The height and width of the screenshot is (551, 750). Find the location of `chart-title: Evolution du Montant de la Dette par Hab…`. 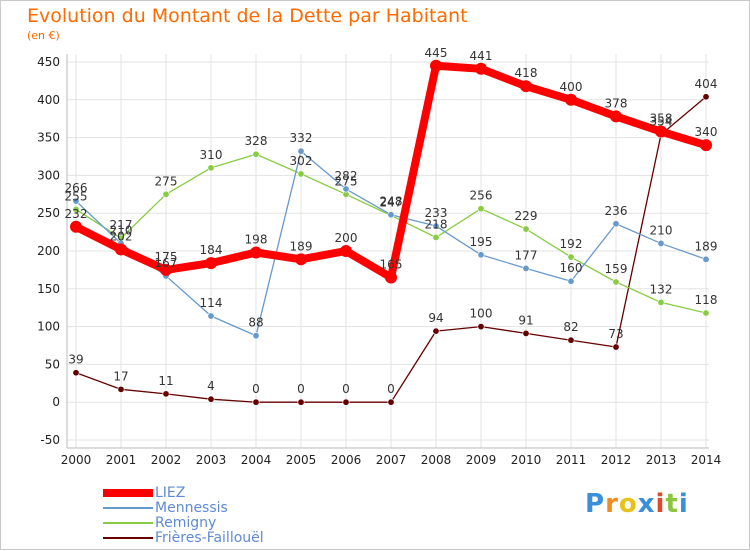

chart-title: Evolution du Montant de la Dette par Hab… is located at coordinates (247, 16).